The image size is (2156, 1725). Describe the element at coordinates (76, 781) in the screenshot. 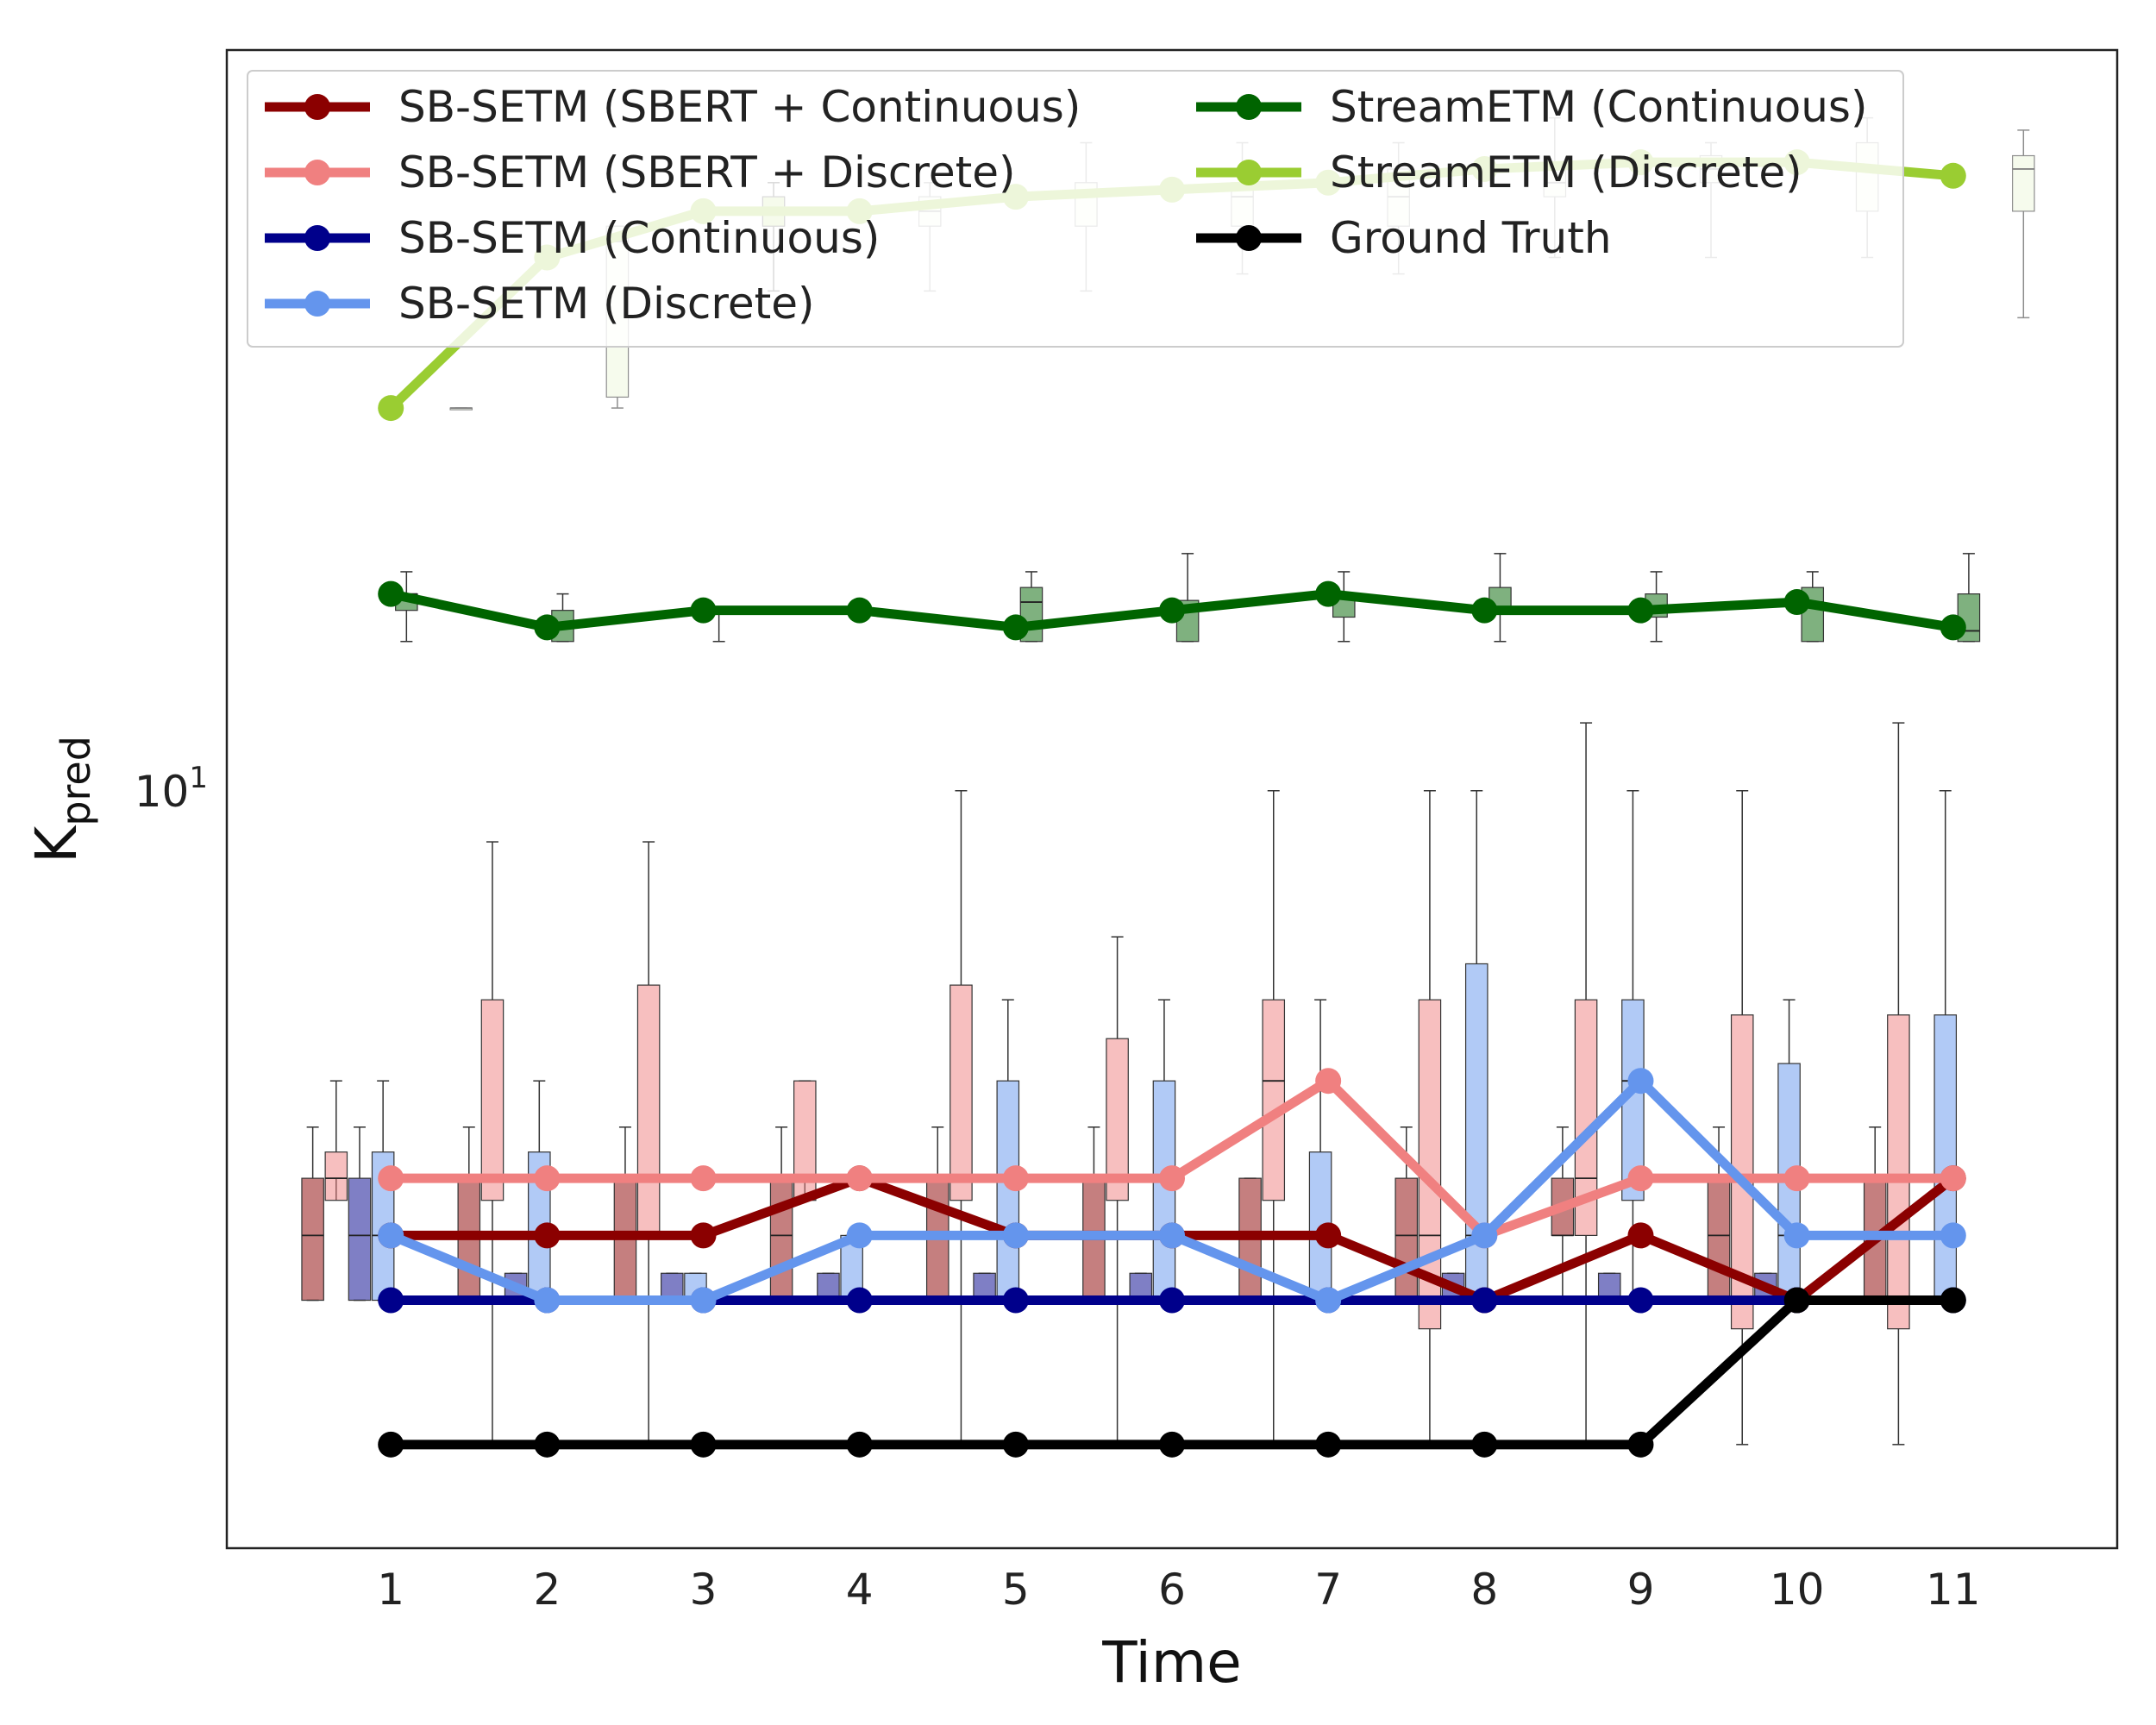

I see `y-axis-label-subscript: pred` at that location.